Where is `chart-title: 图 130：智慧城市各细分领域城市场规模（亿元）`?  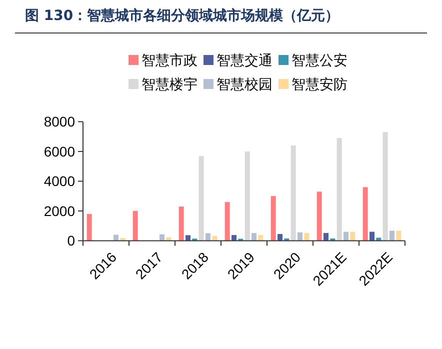
chart-title: 图 130：智慧城市各细分领域城市场规模（亿元） is located at coordinates (182, 15).